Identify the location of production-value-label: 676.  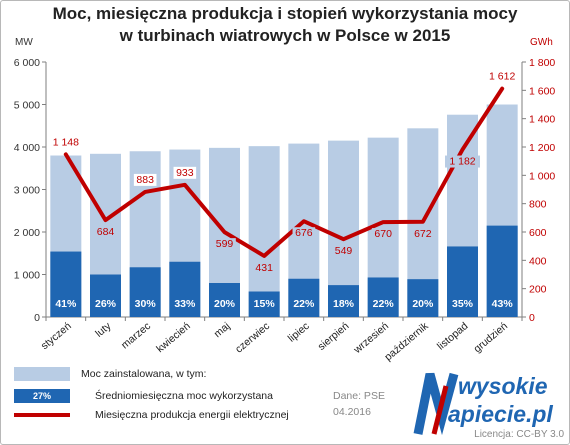
(304, 233).